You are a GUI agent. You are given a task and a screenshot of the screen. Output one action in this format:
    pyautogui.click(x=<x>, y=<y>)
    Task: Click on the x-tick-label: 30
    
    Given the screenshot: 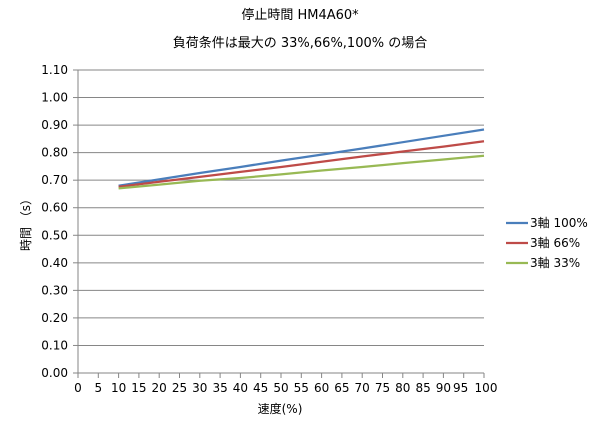 What is the action you would take?
    pyautogui.click(x=199, y=388)
    